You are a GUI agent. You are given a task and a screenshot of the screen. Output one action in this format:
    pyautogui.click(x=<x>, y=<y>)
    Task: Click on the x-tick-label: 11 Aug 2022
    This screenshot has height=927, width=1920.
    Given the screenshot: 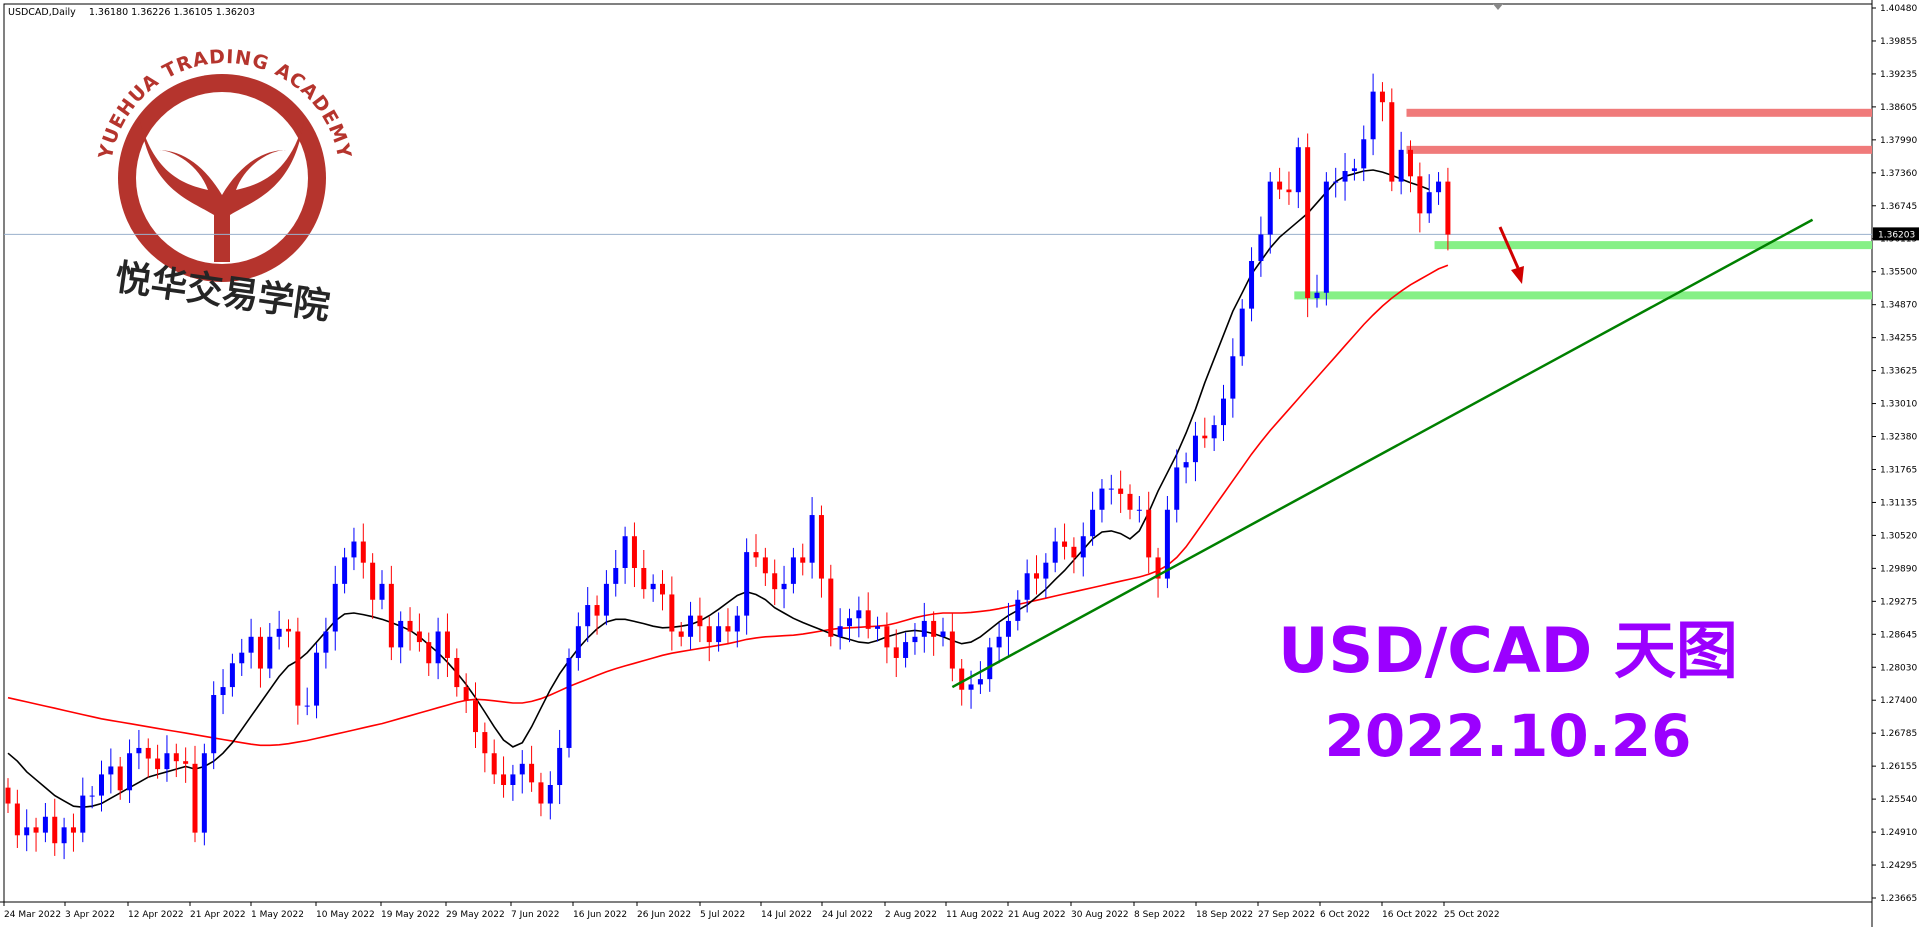 What is the action you would take?
    pyautogui.click(x=975, y=915)
    